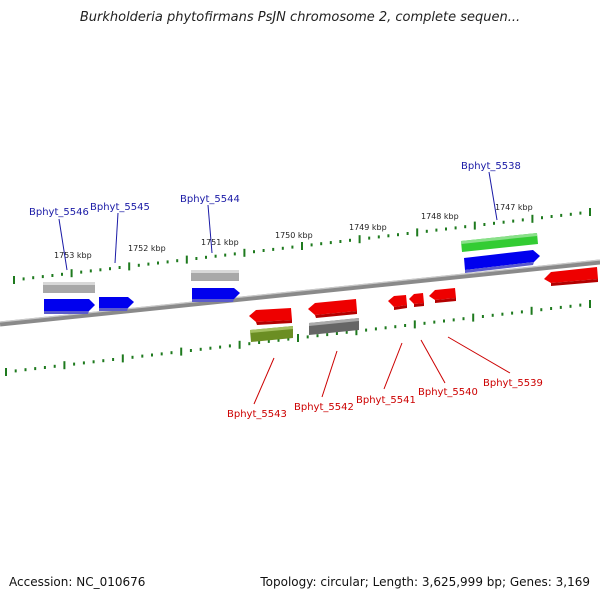  Describe the element at coordinates (120, 207) in the screenshot. I see `gene-label-bphyt-5545: Bphyt_5545` at that location.